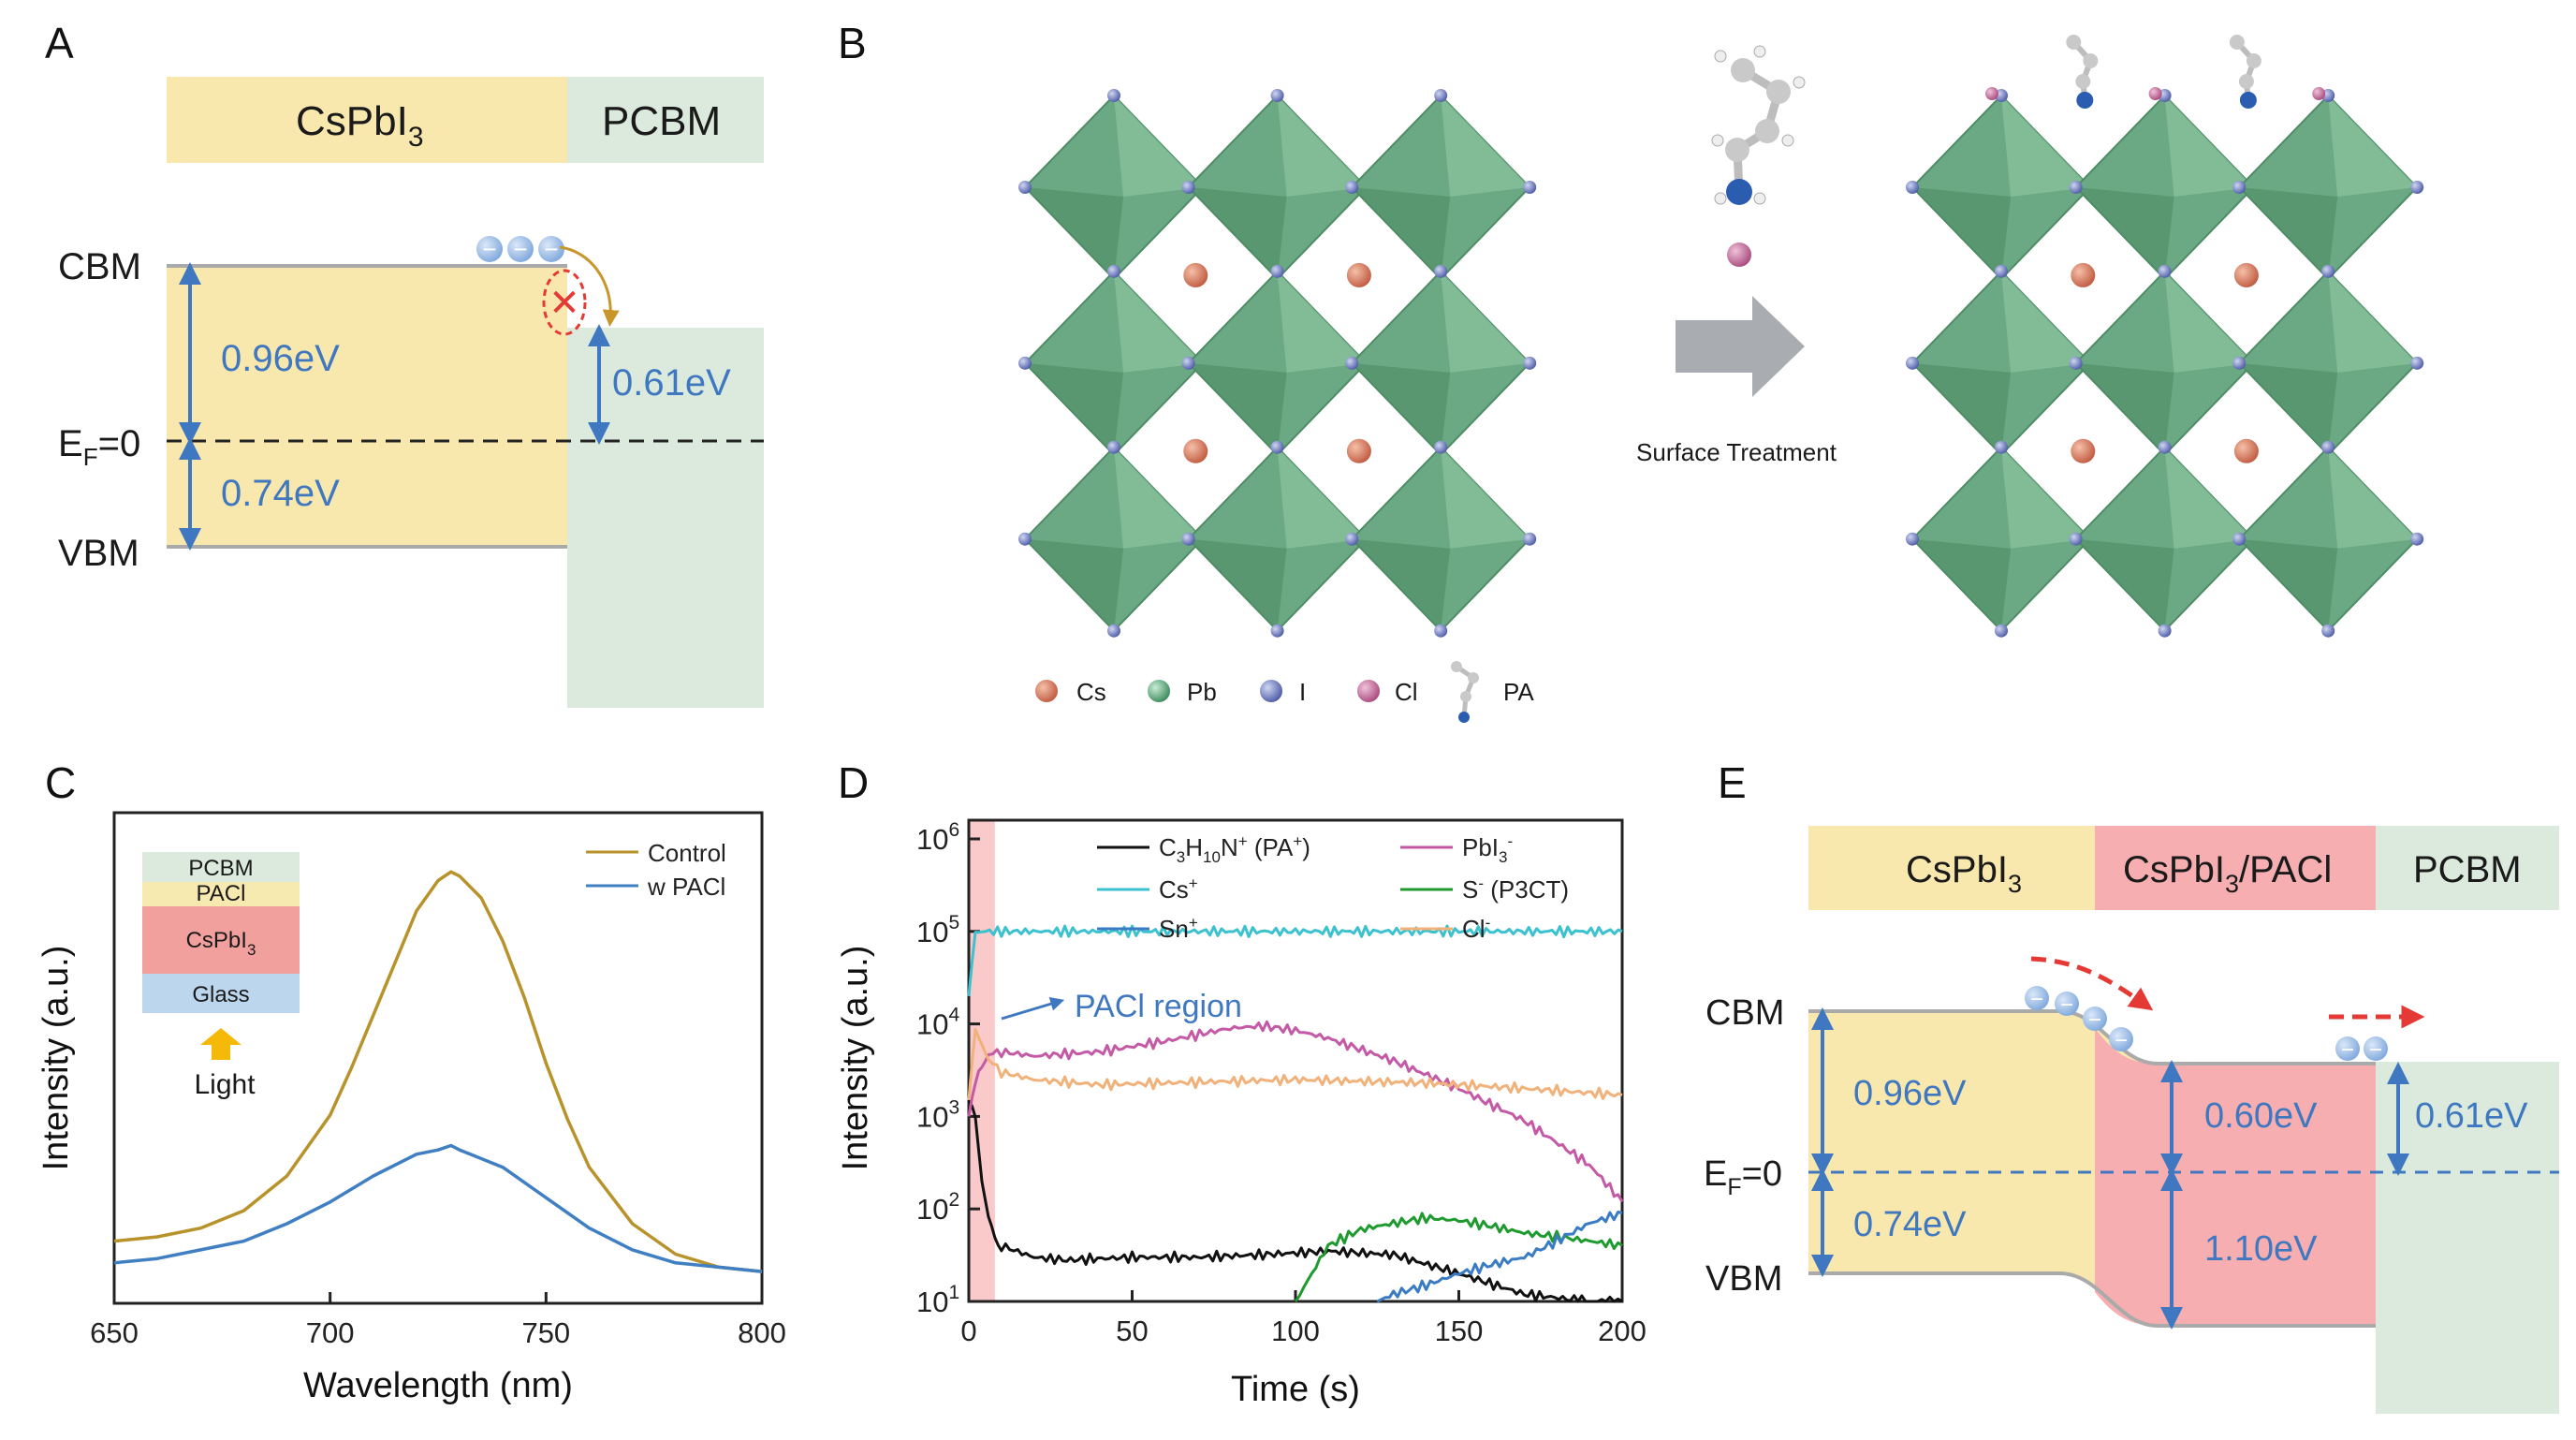 The width and height of the screenshot is (2576, 1440). I want to click on light-label: Light, so click(225, 1084).